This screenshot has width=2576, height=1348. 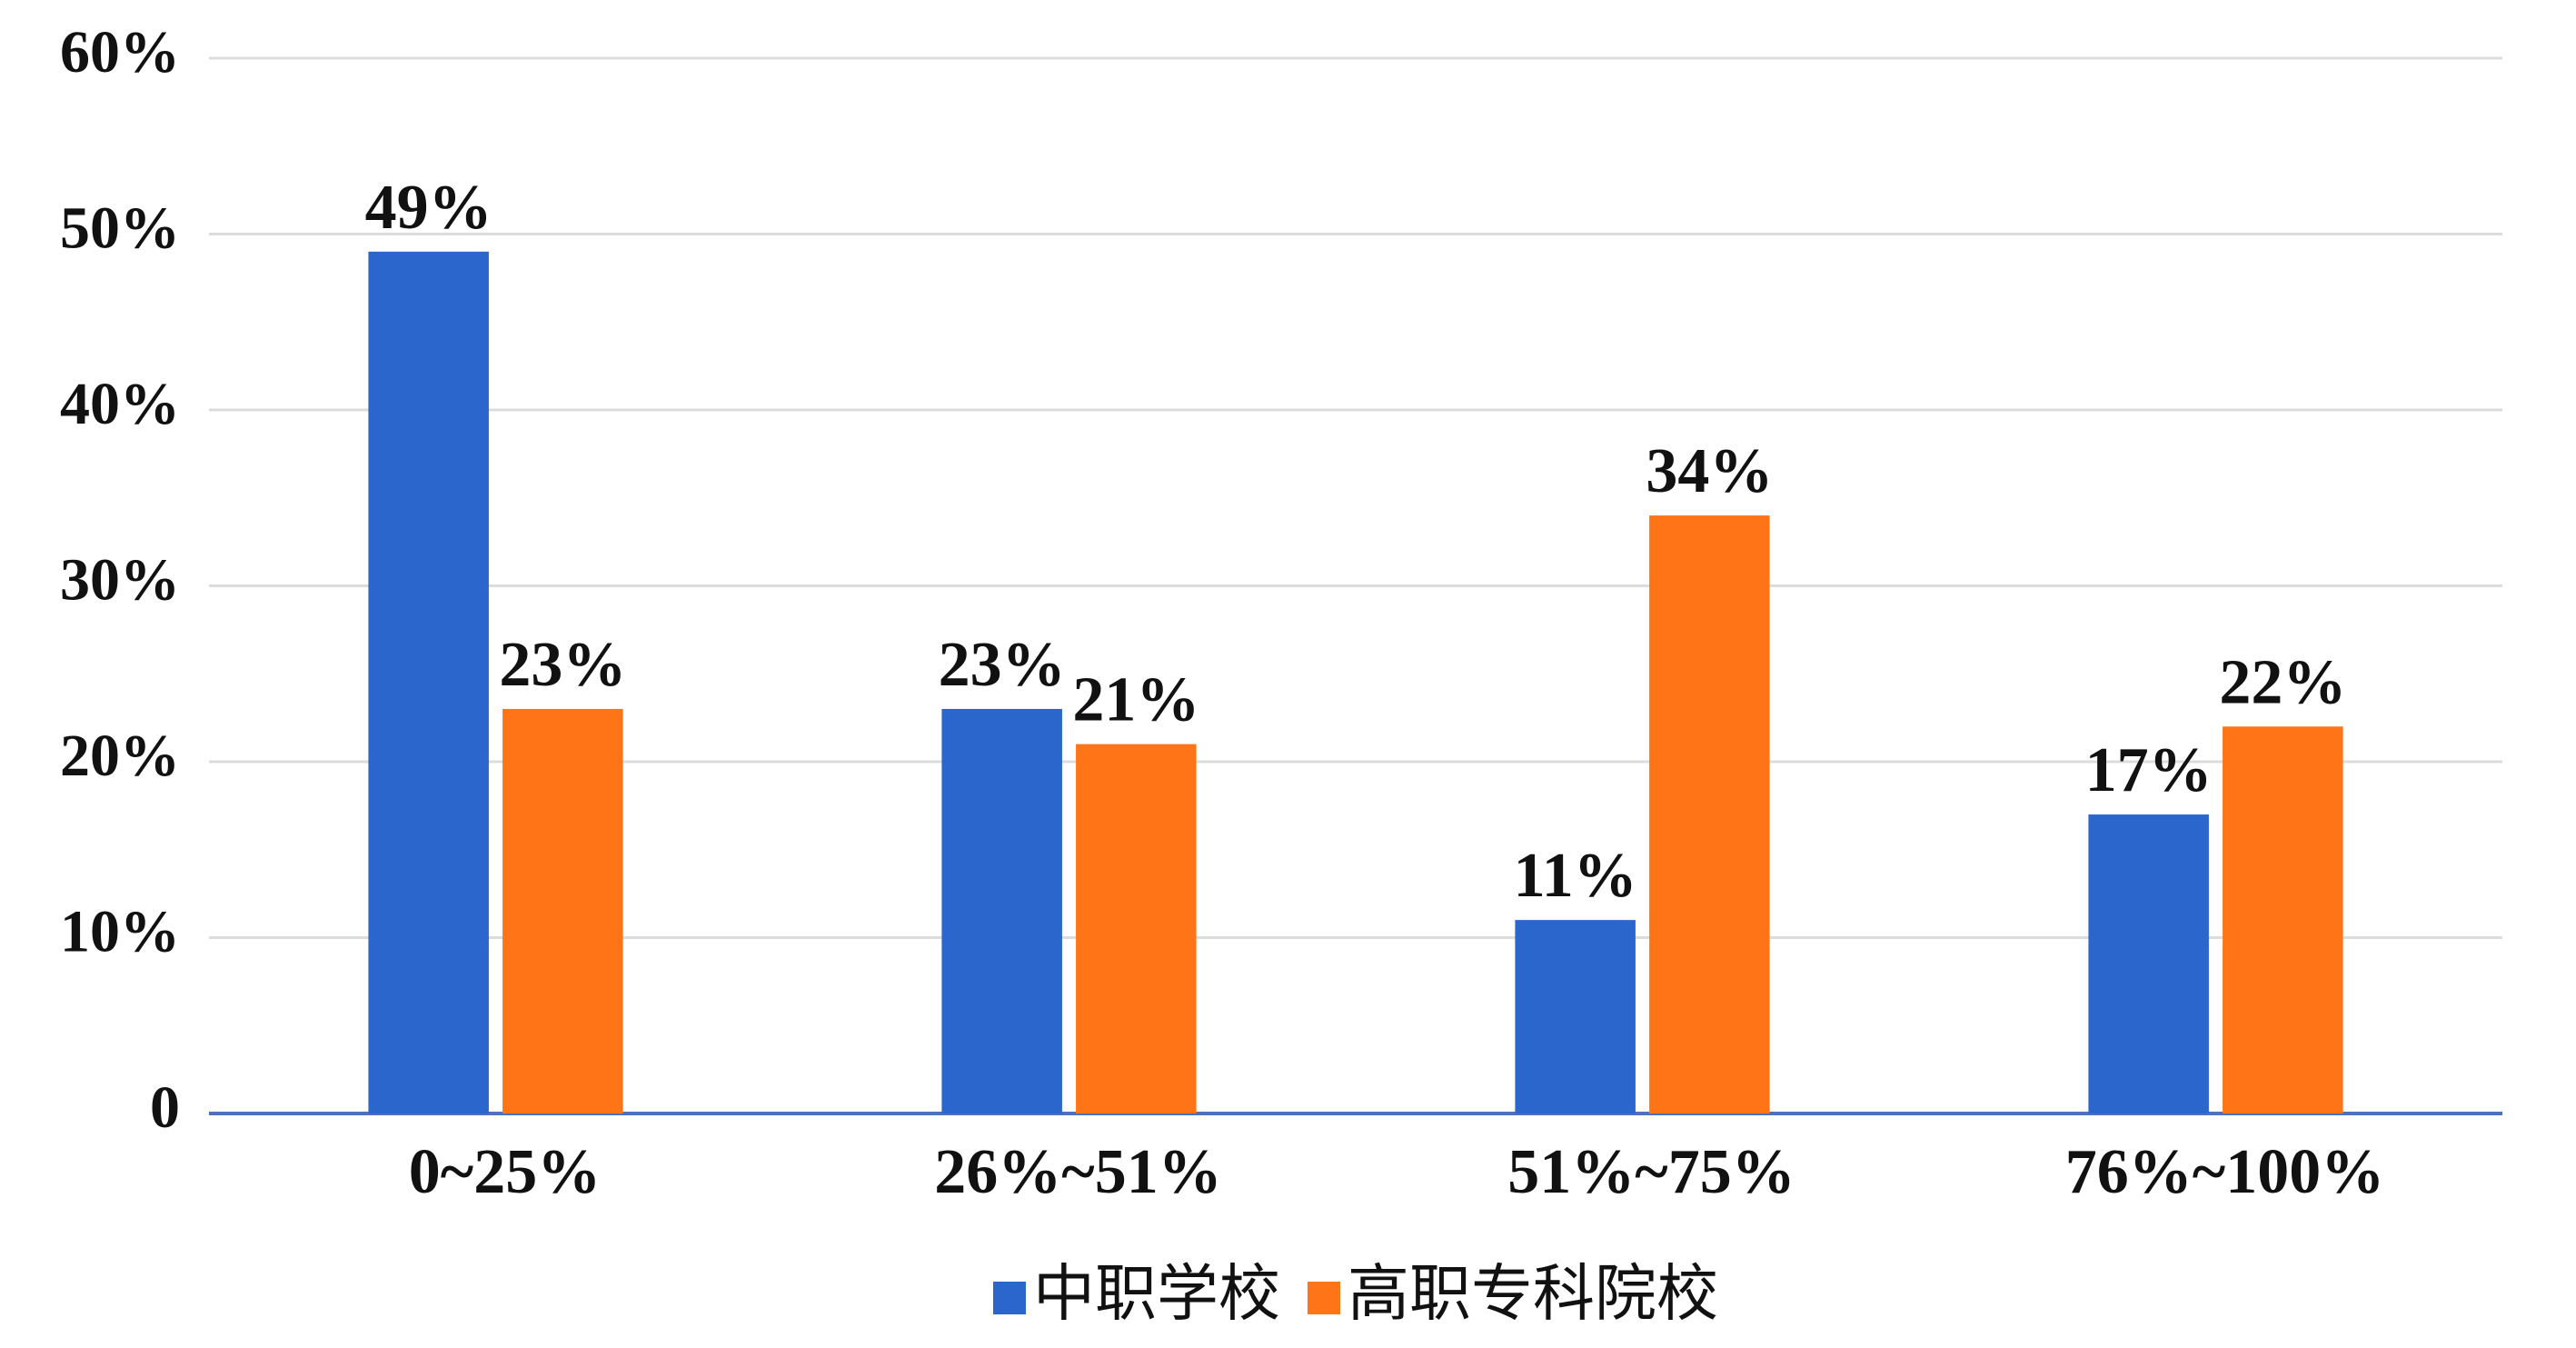 I want to click on y-tick-label: 10%, so click(x=120, y=932).